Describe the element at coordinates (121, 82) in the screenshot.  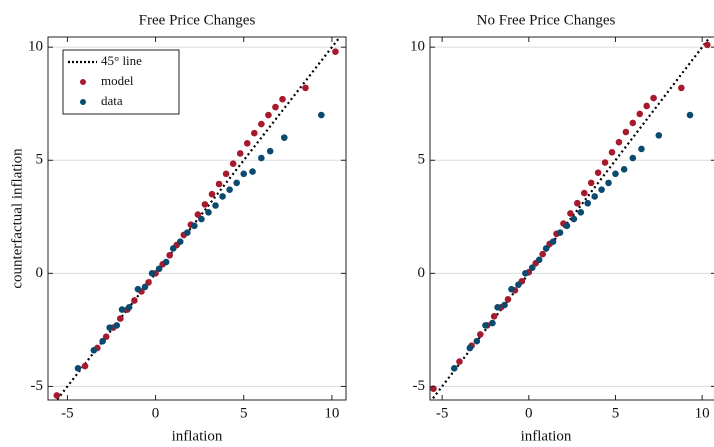
I see `legend: 45° line model data` at that location.